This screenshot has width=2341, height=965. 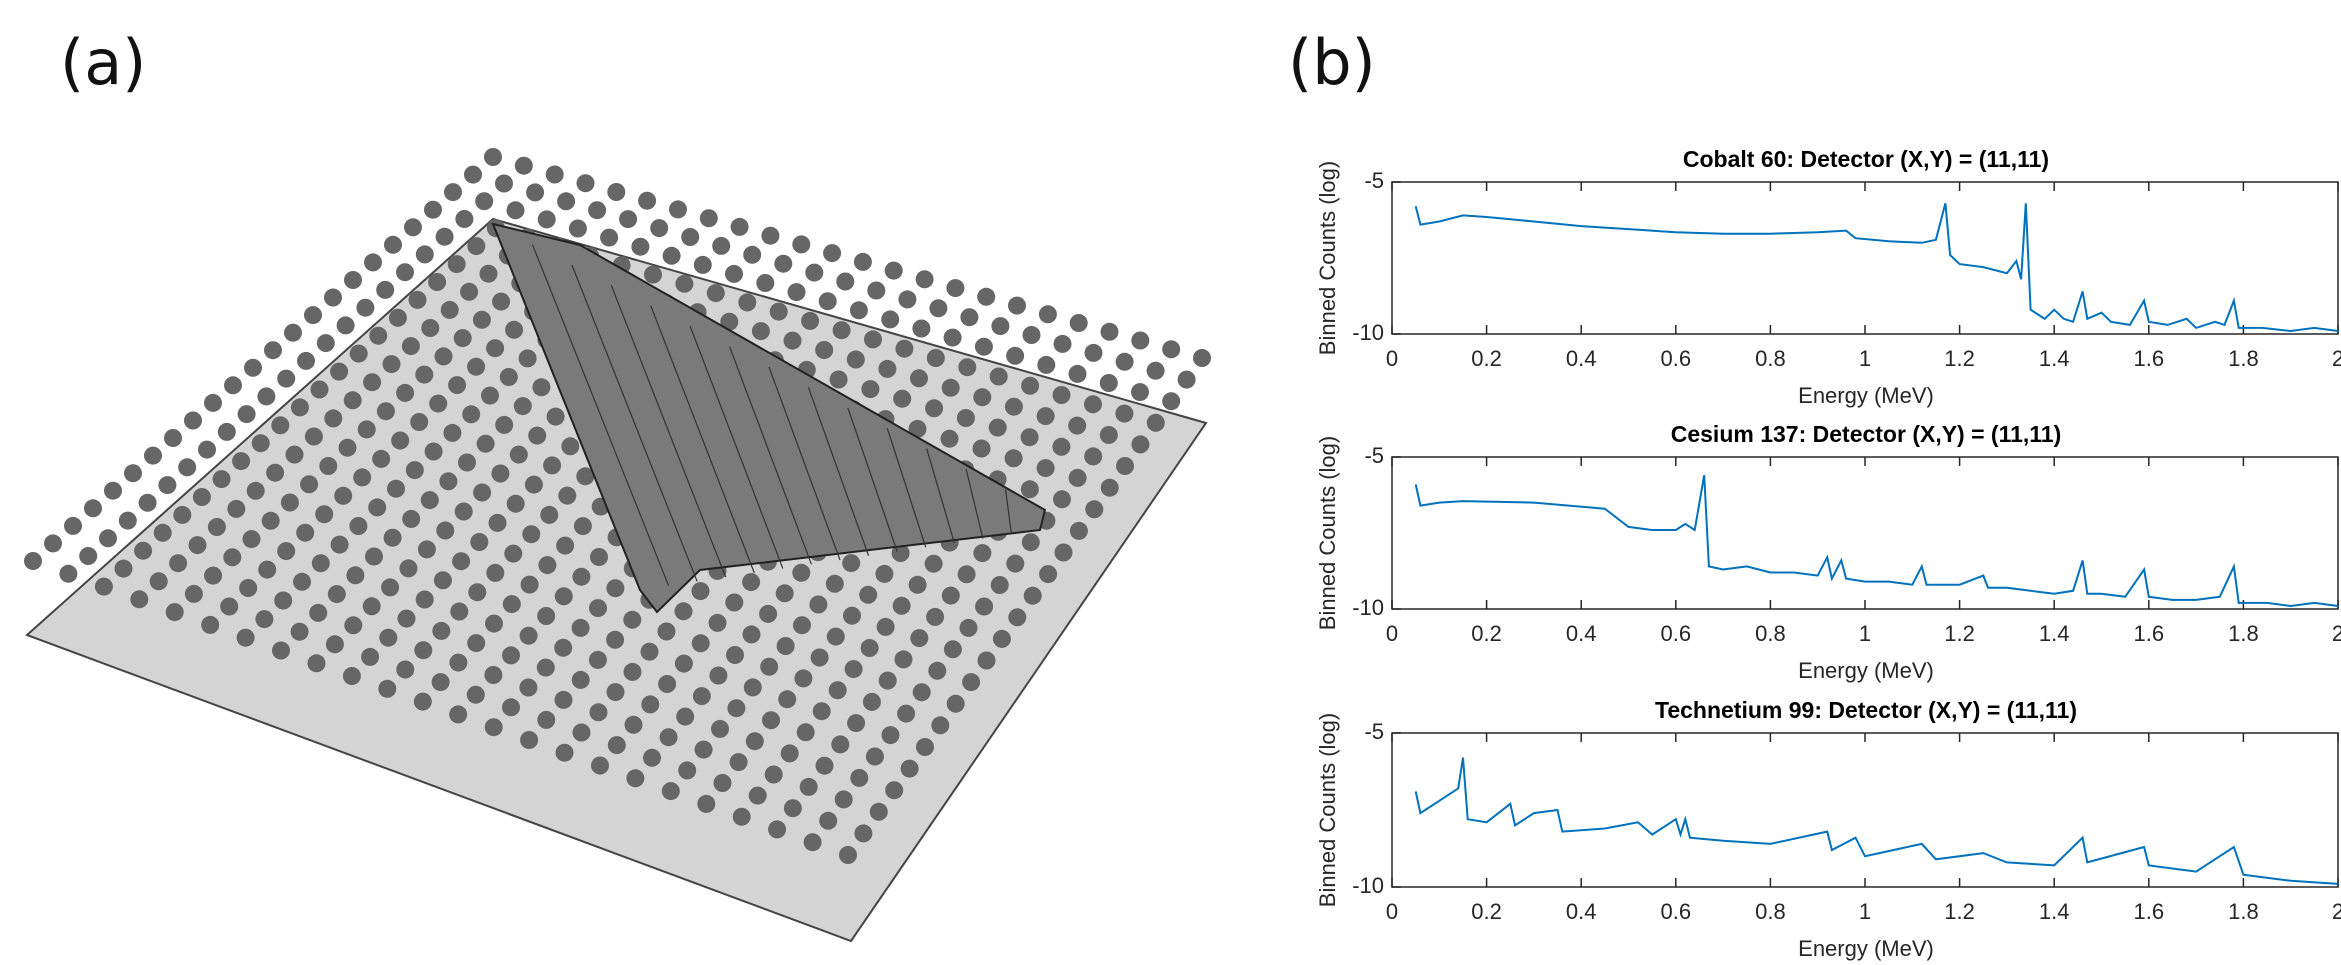 I want to click on panel-label: (b), so click(x=1332, y=62).